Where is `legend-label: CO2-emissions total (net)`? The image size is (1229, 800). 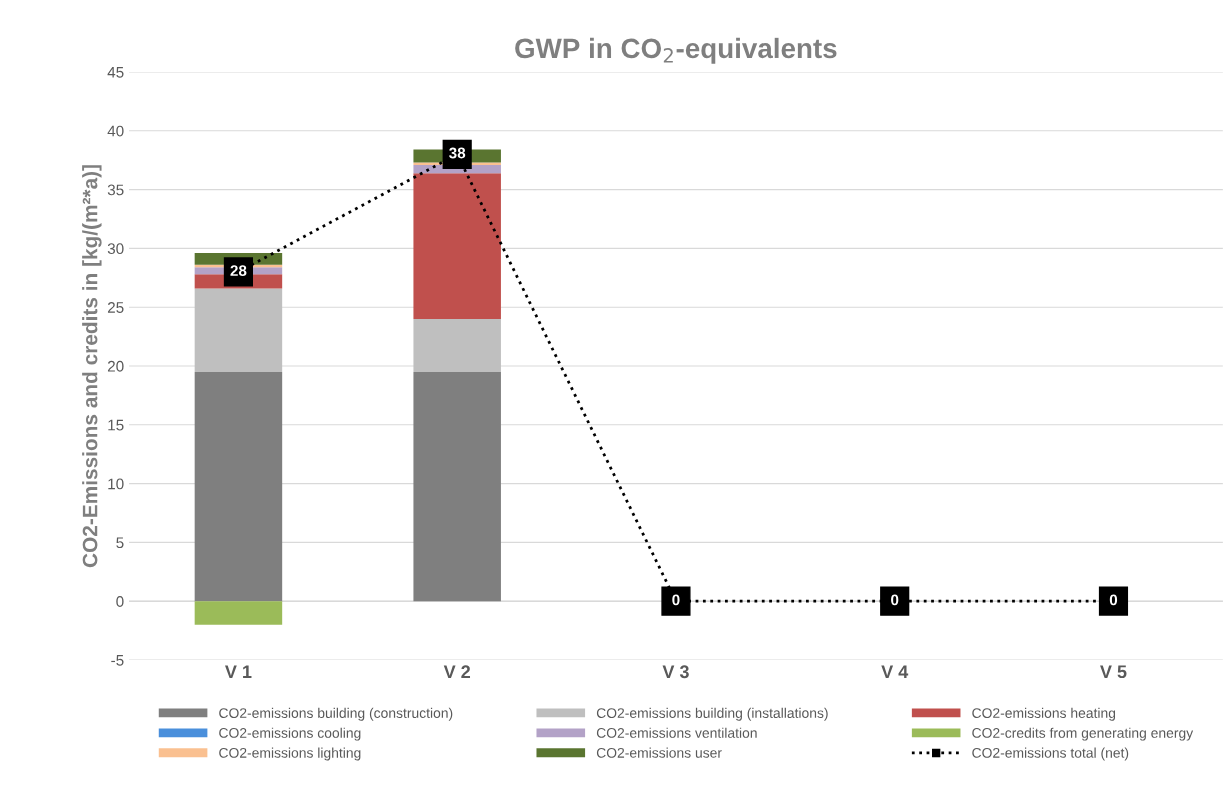 legend-label: CO2-emissions total (net) is located at coordinates (1050, 754).